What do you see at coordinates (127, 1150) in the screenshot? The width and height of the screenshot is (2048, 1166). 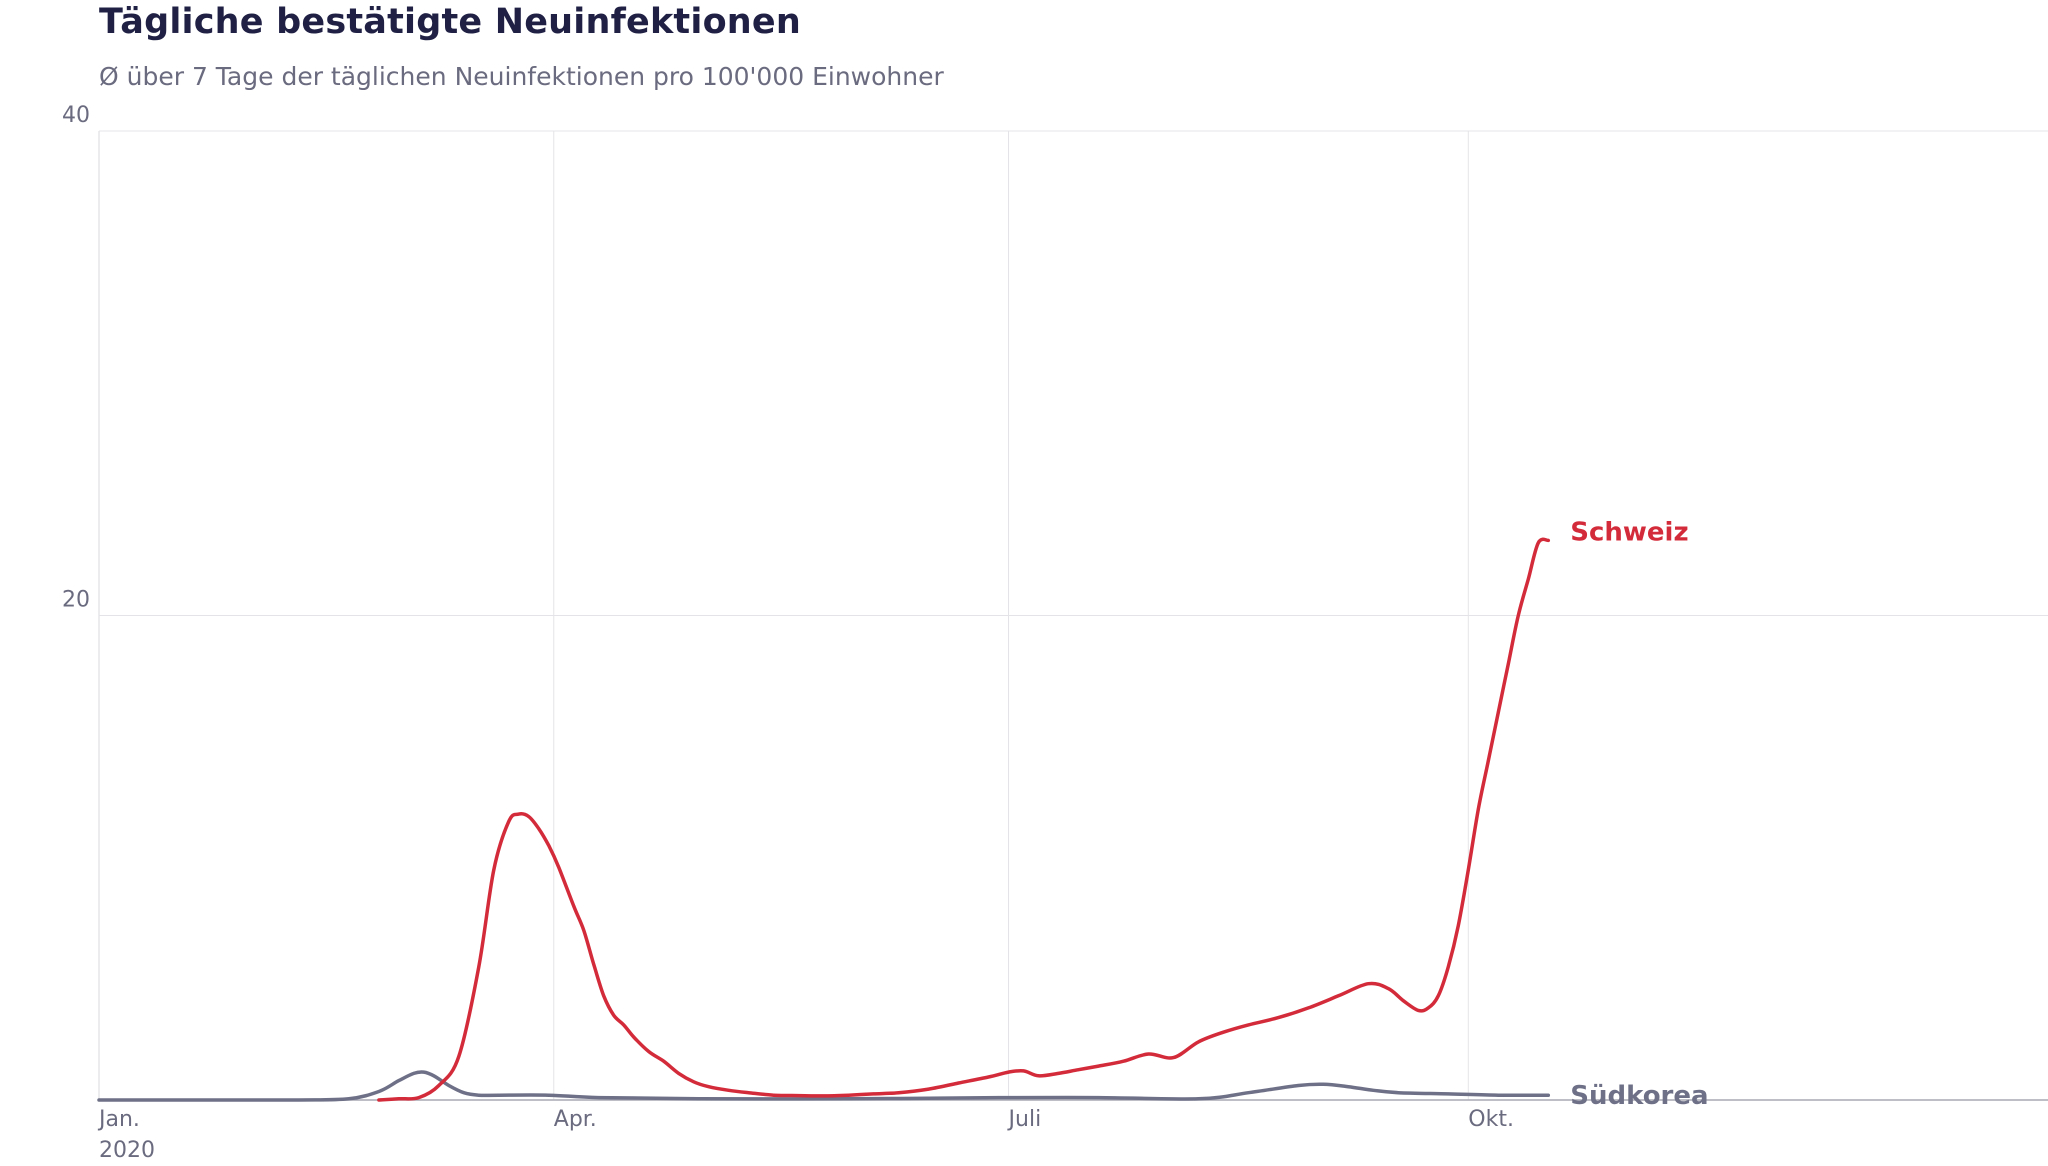 I see `x-tick-sublabel: 2020` at bounding box center [127, 1150].